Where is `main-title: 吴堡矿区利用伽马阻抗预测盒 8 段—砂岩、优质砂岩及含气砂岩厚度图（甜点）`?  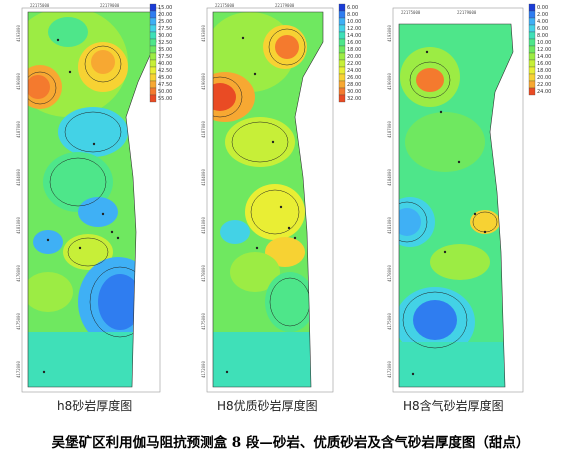 main-title: 吴堡矿区利用伽马阻抗预测盒 8 段—砂岩、优质砂岩及含气砂岩厚度图（甜点） is located at coordinates (290, 443).